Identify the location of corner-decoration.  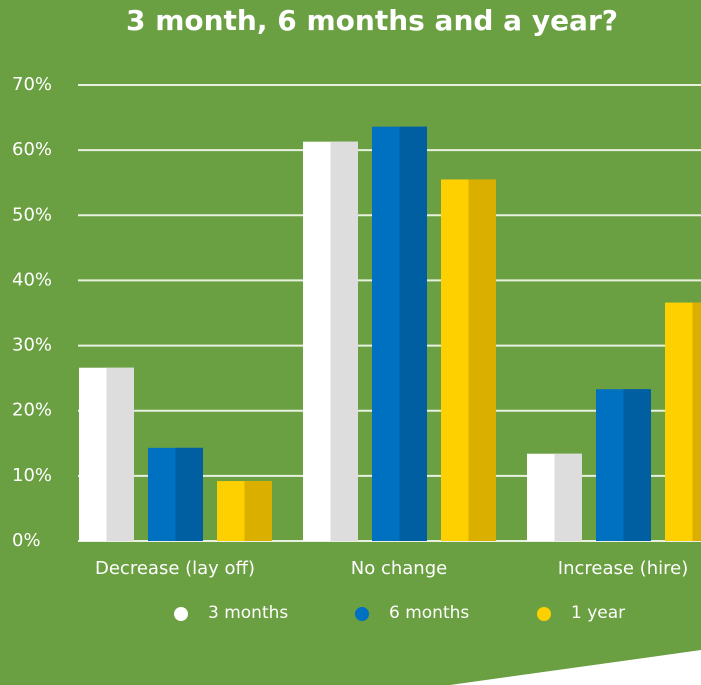
(575, 667).